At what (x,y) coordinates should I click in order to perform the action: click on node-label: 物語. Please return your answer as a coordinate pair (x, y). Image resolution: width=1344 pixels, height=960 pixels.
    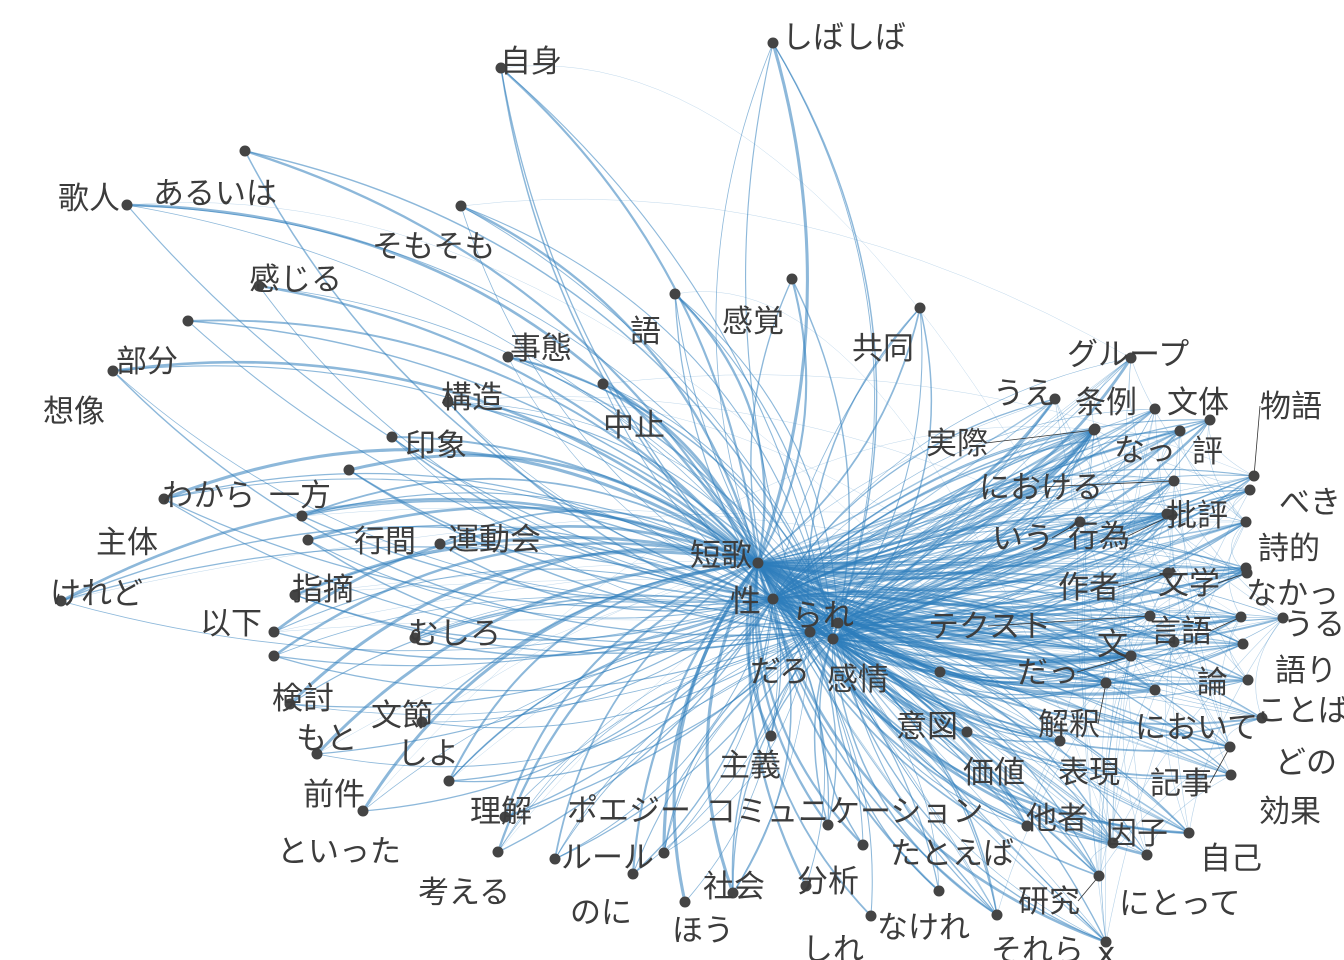
    Looking at the image, I should click on (1291, 407).